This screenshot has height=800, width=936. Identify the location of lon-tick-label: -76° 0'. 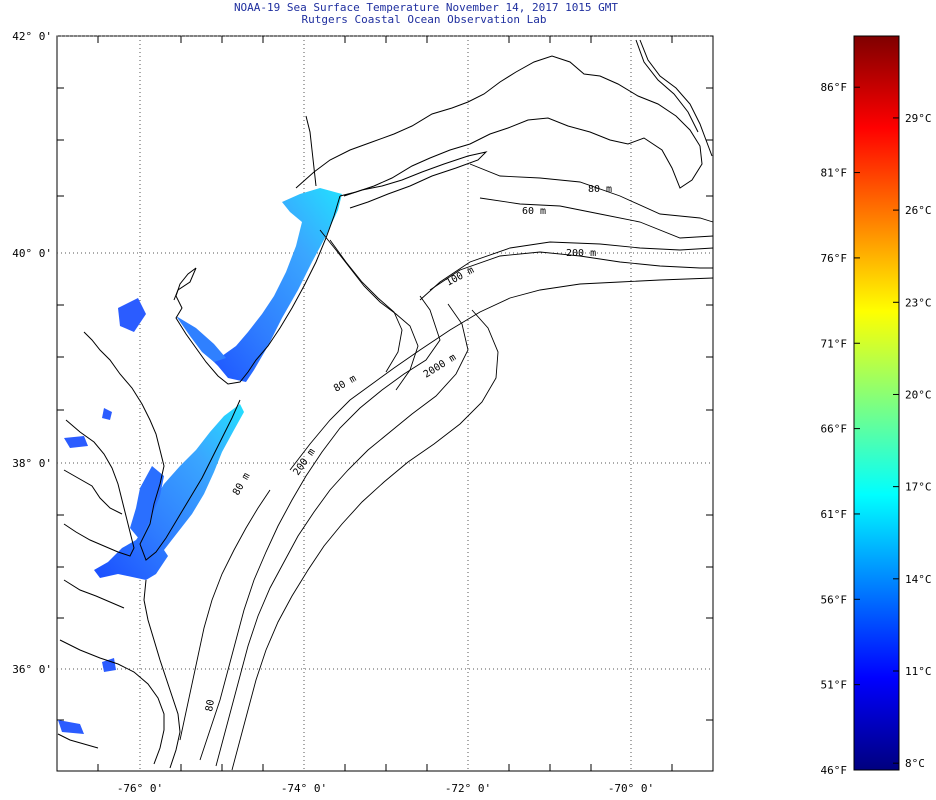
(140, 788).